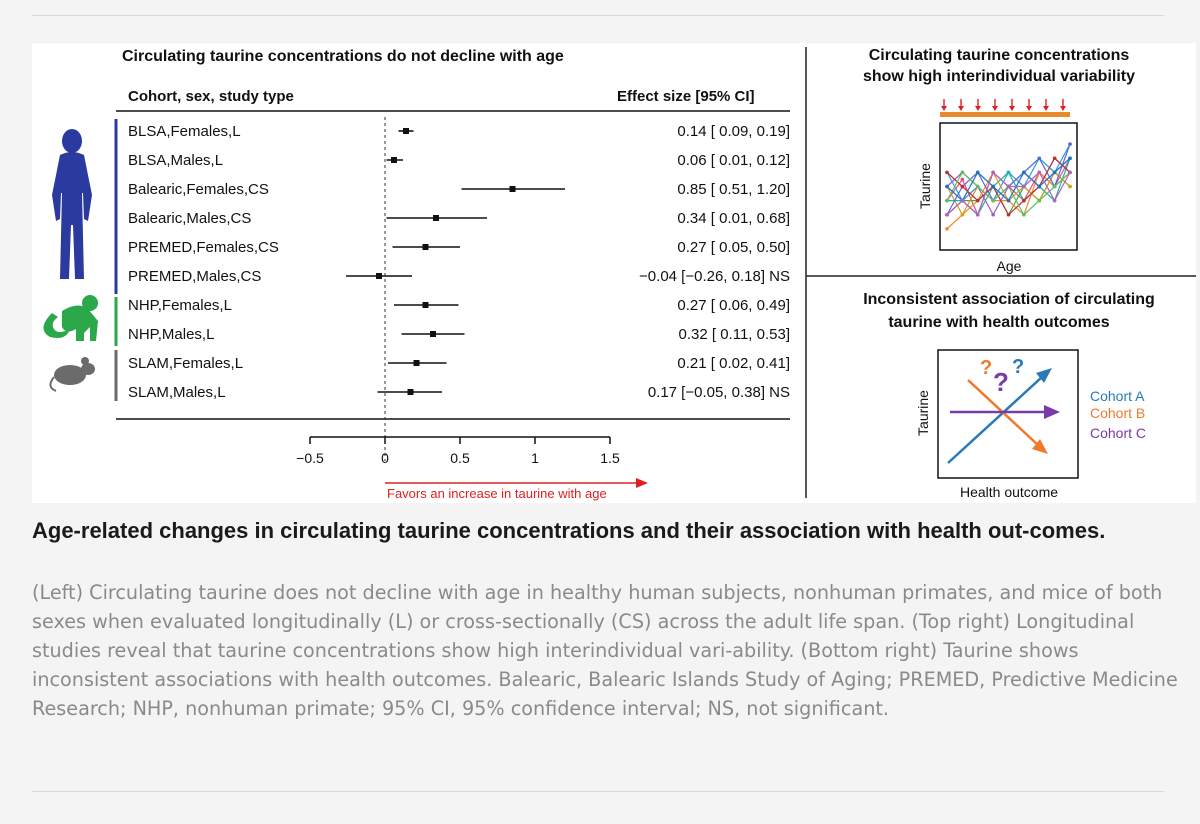 This screenshot has height=824, width=1200. Describe the element at coordinates (72, 374) in the screenshot. I see `mouse-icon` at that location.